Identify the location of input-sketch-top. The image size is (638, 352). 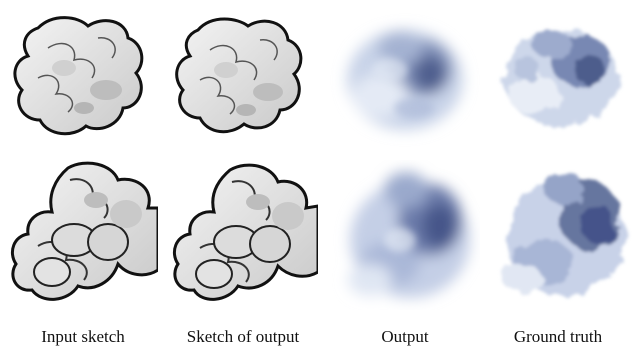
(83, 83).